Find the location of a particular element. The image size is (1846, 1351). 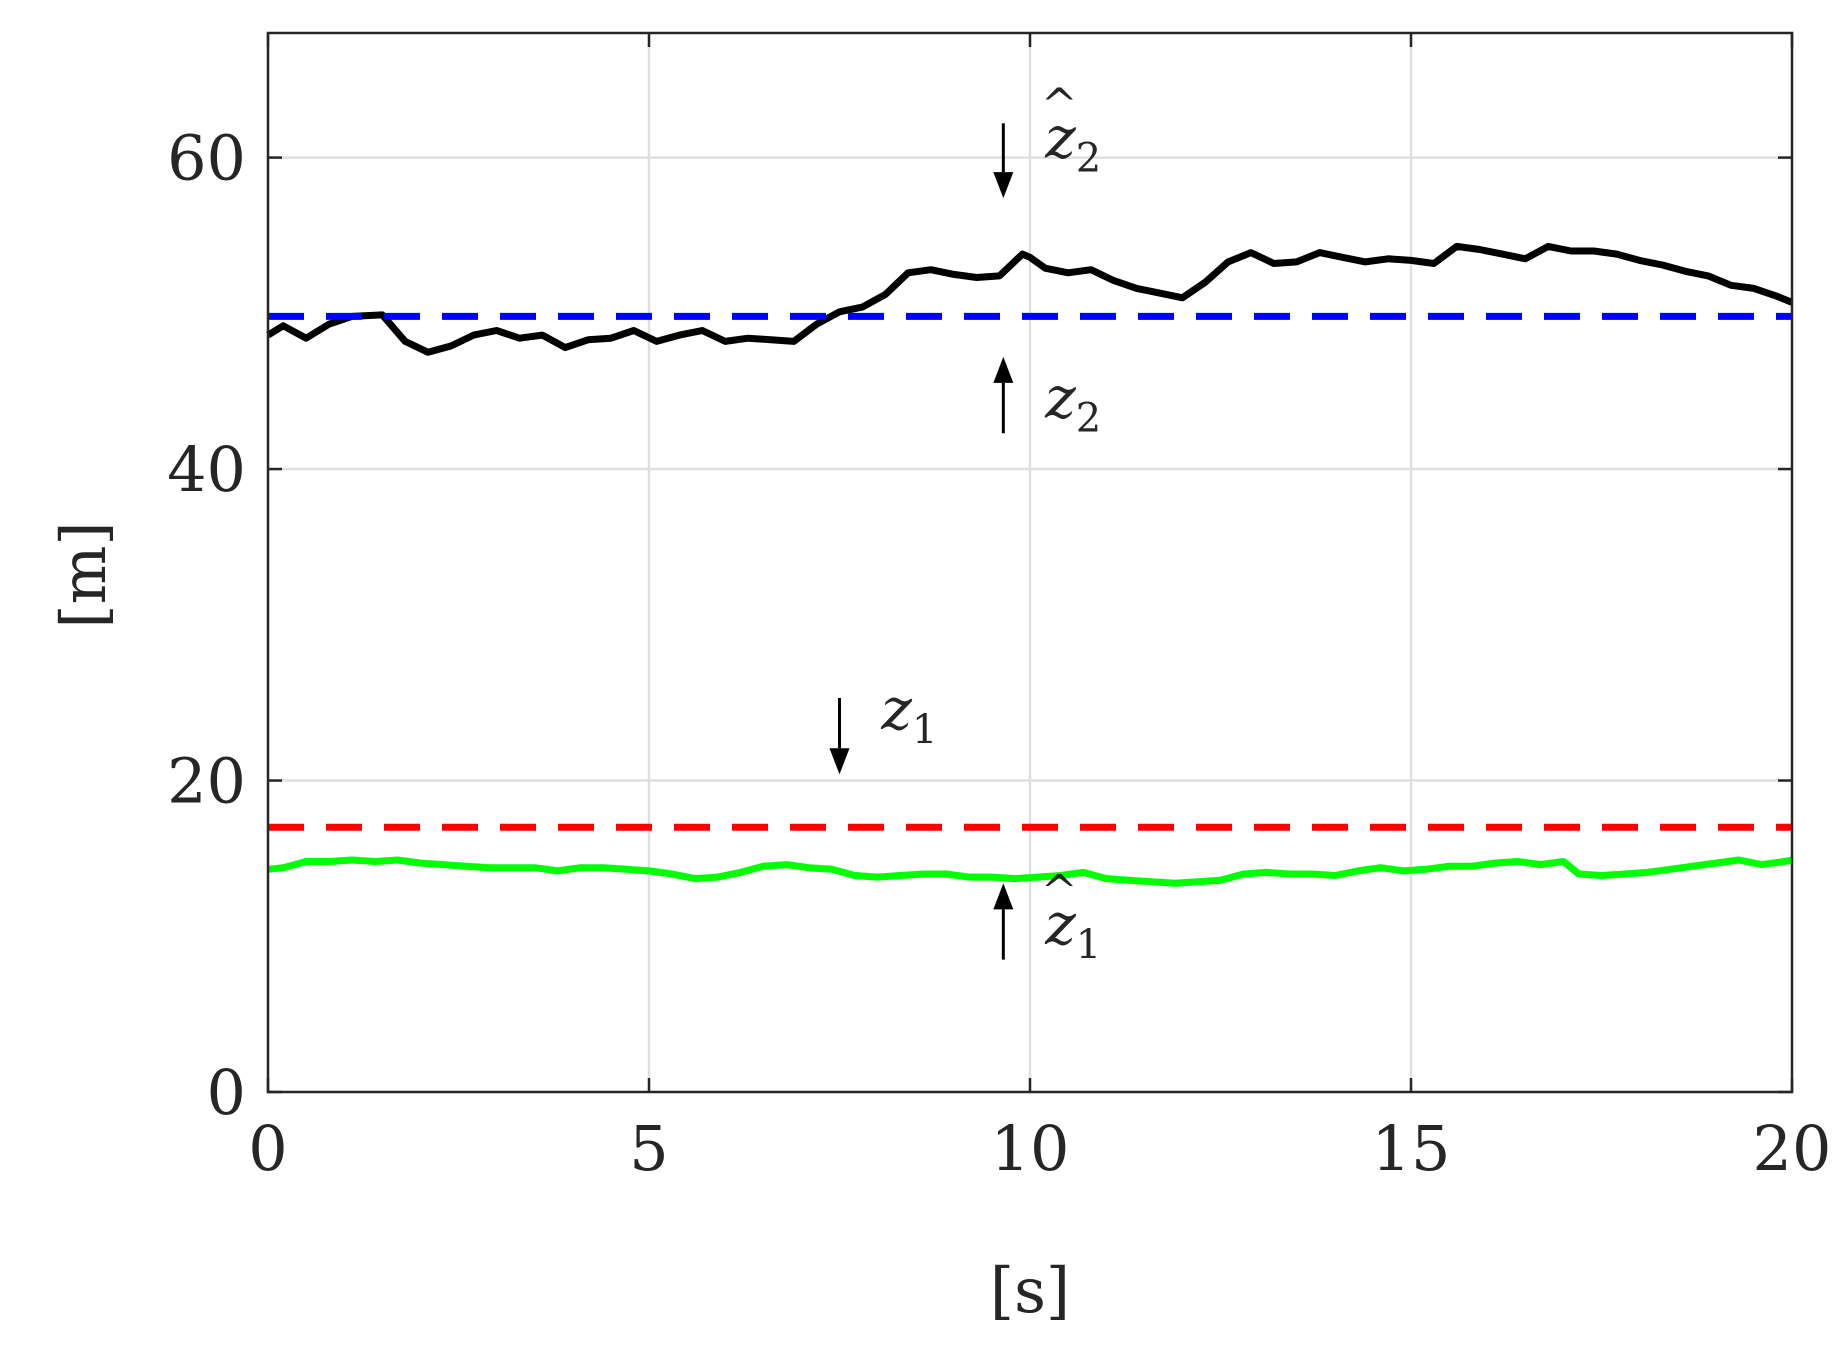

y-tick-label: 20 is located at coordinates (206, 781).